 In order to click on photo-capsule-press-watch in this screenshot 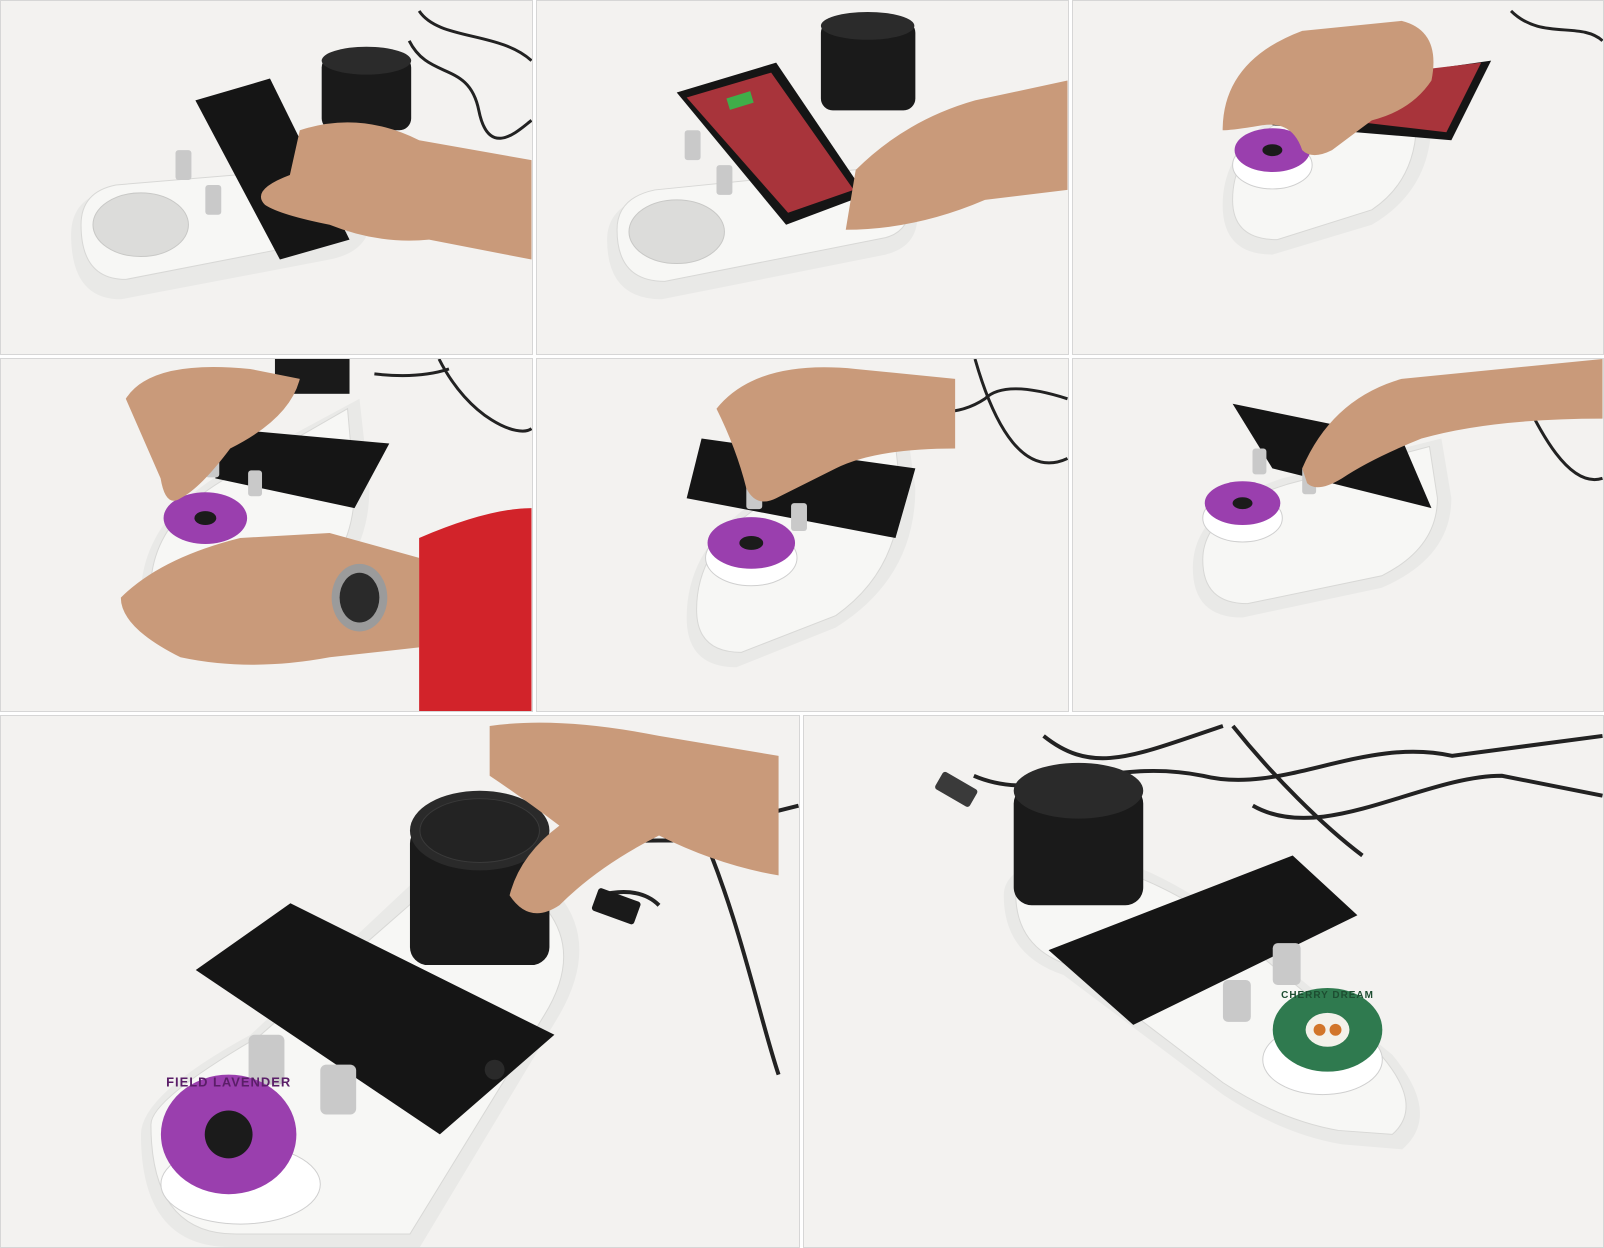, I will do `click(266, 535)`.